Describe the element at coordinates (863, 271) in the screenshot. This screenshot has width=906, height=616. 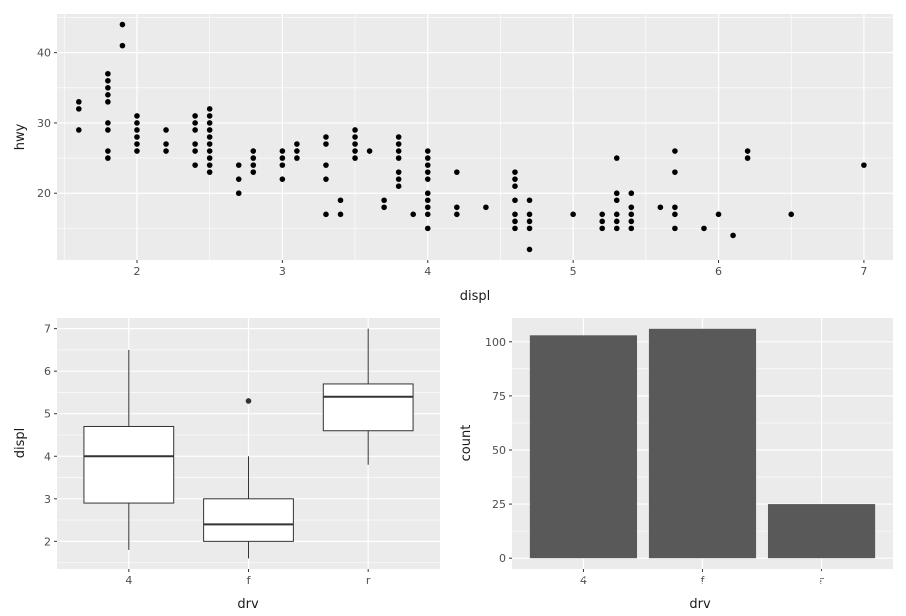
I see `scatter-x-tick-label: 7` at that location.